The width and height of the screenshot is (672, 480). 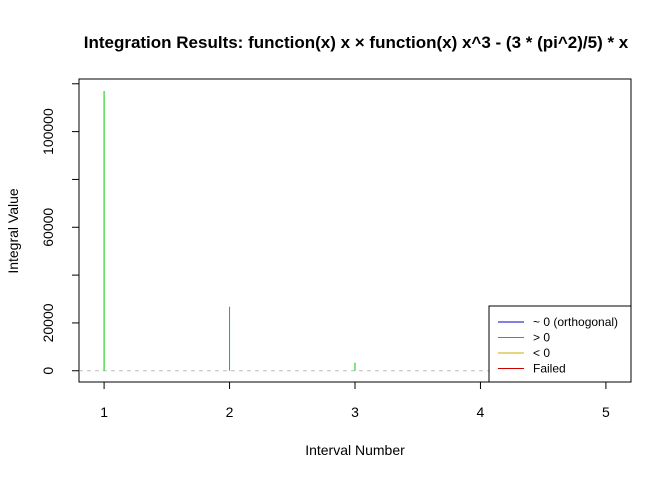 I want to click on y-tick-label: 0, so click(x=48, y=371).